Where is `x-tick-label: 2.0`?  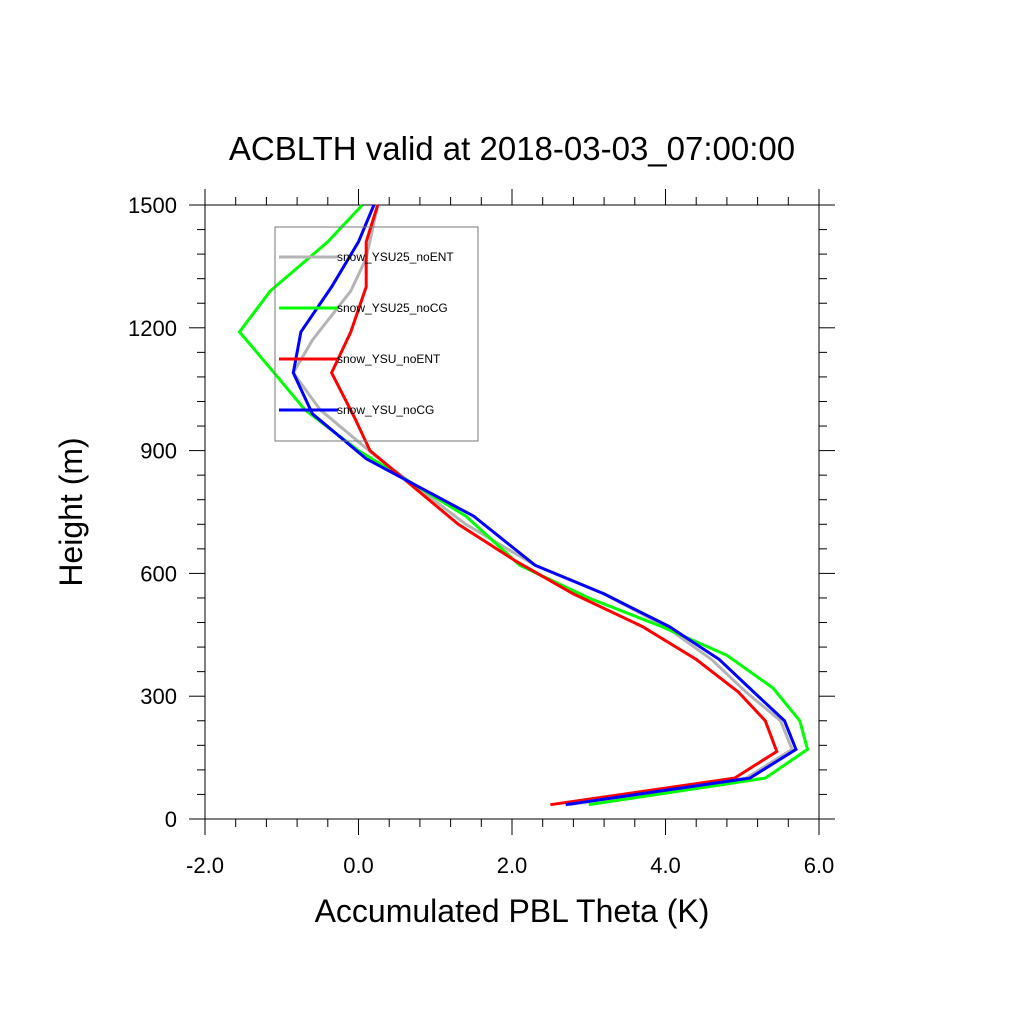 x-tick-label: 2.0 is located at coordinates (512, 865).